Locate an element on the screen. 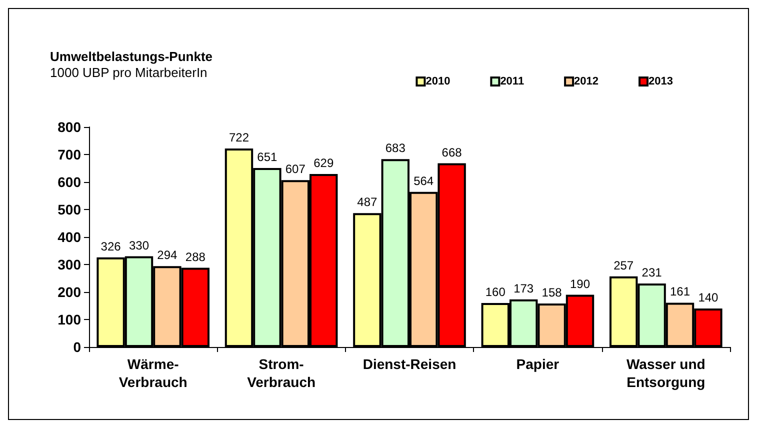 The width and height of the screenshot is (757, 428). data-label: 487 is located at coordinates (367, 202).